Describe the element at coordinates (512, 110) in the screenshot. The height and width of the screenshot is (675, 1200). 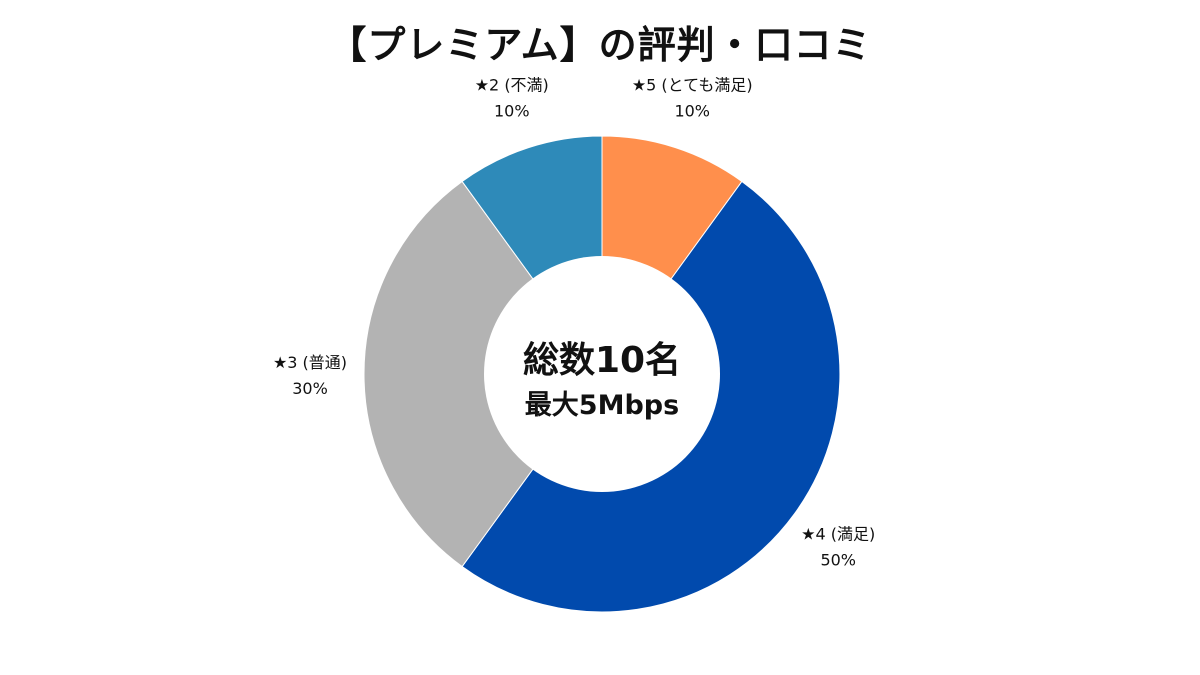
I see `slice-percent-4: 10%` at that location.